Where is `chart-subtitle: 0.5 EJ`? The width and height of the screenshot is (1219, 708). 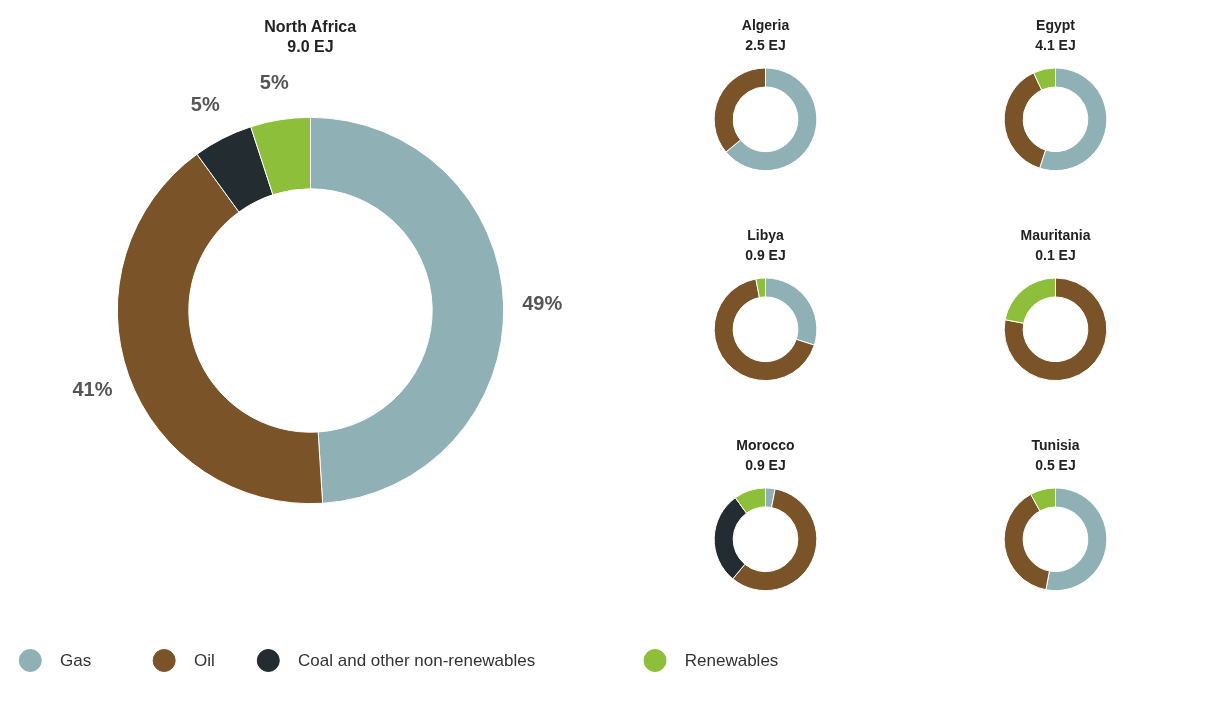 chart-subtitle: 0.5 EJ is located at coordinates (1055, 464).